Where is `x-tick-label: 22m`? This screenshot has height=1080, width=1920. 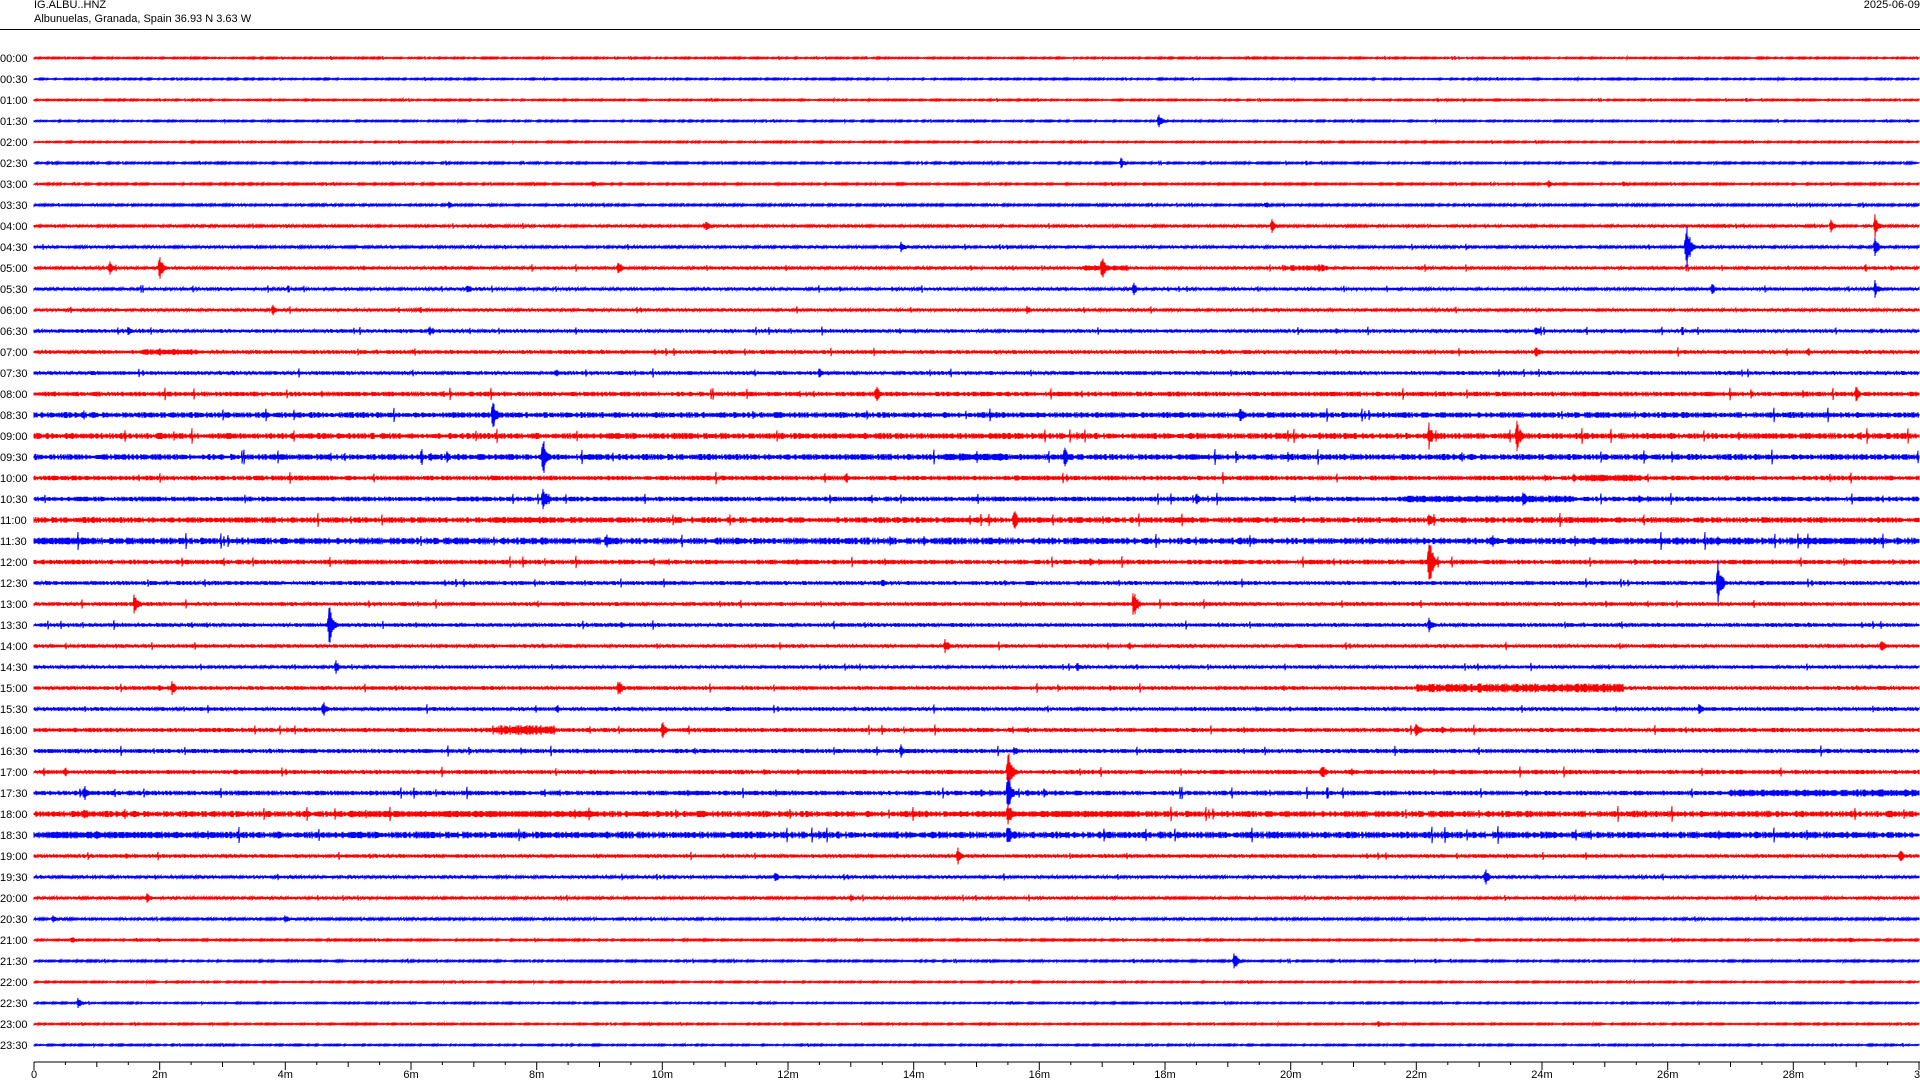
x-tick-label: 22m is located at coordinates (1416, 1074).